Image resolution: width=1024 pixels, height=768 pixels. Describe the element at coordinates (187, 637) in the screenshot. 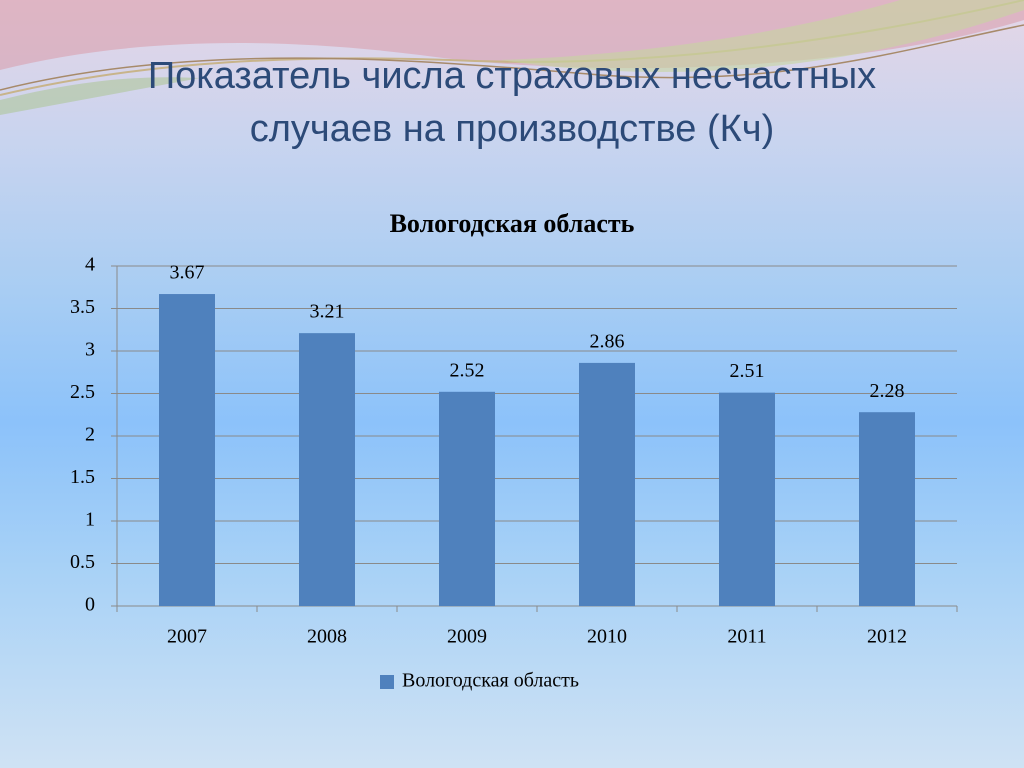

I see `x-tick-label: 2007` at that location.